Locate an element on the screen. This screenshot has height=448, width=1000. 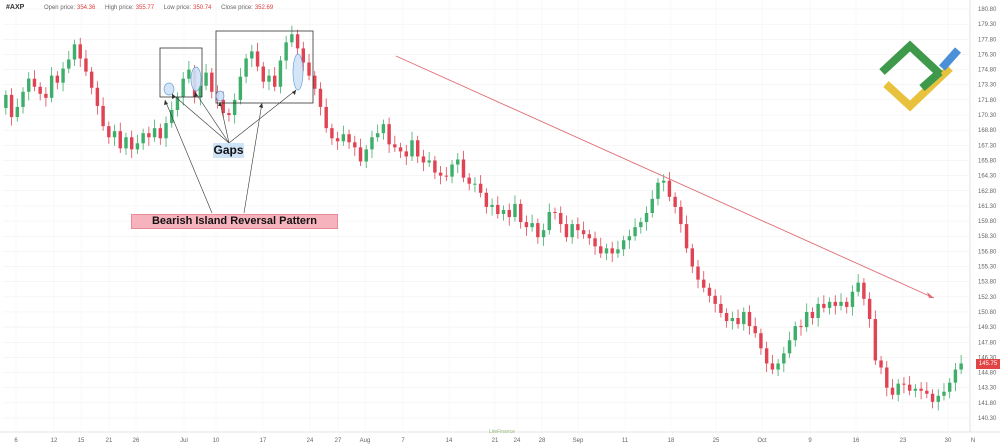
x-tick-label: 24 is located at coordinates (310, 441).